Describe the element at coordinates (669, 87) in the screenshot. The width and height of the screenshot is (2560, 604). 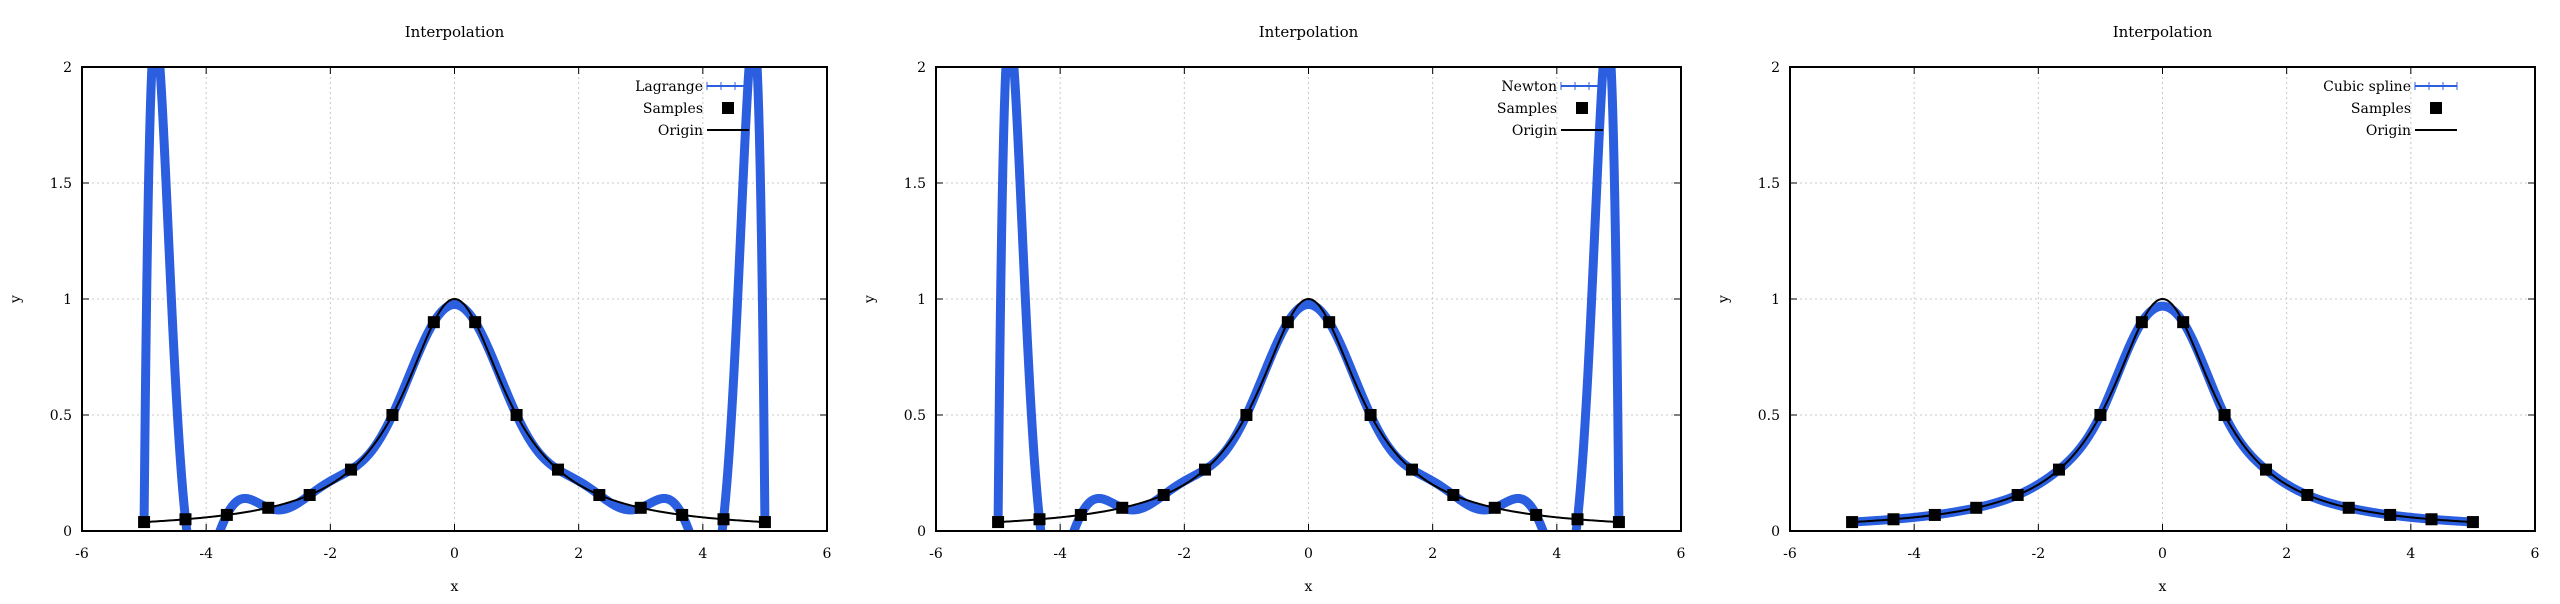
I see `legend-label: Lagrange` at that location.